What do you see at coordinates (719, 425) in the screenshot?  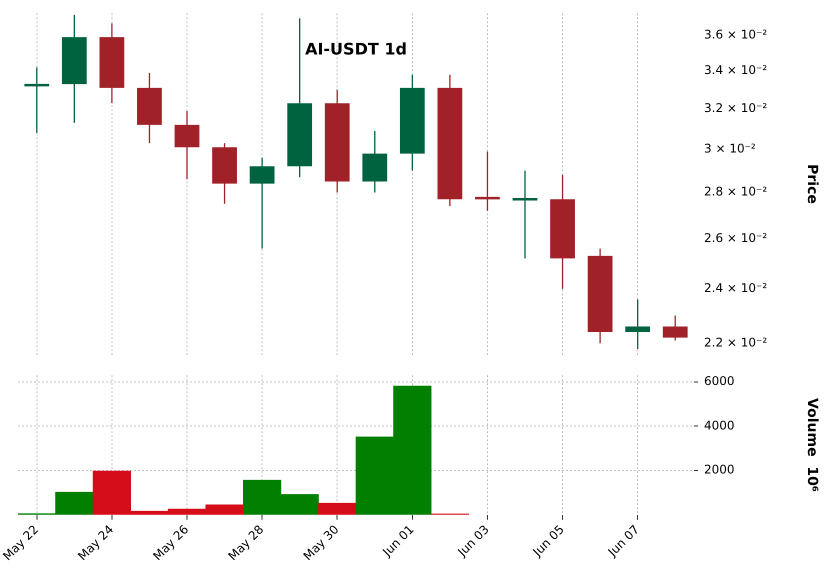 I see `y-tick-label: 4000` at bounding box center [719, 425].